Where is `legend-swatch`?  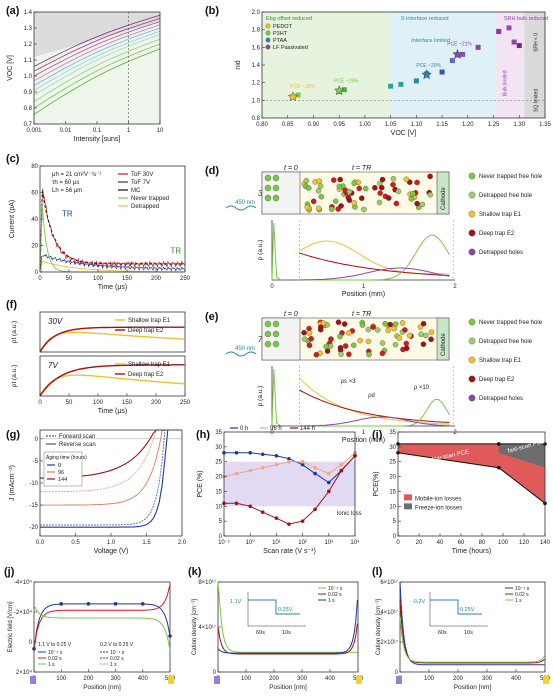
legend-swatch is located at coordinates (408, 506).